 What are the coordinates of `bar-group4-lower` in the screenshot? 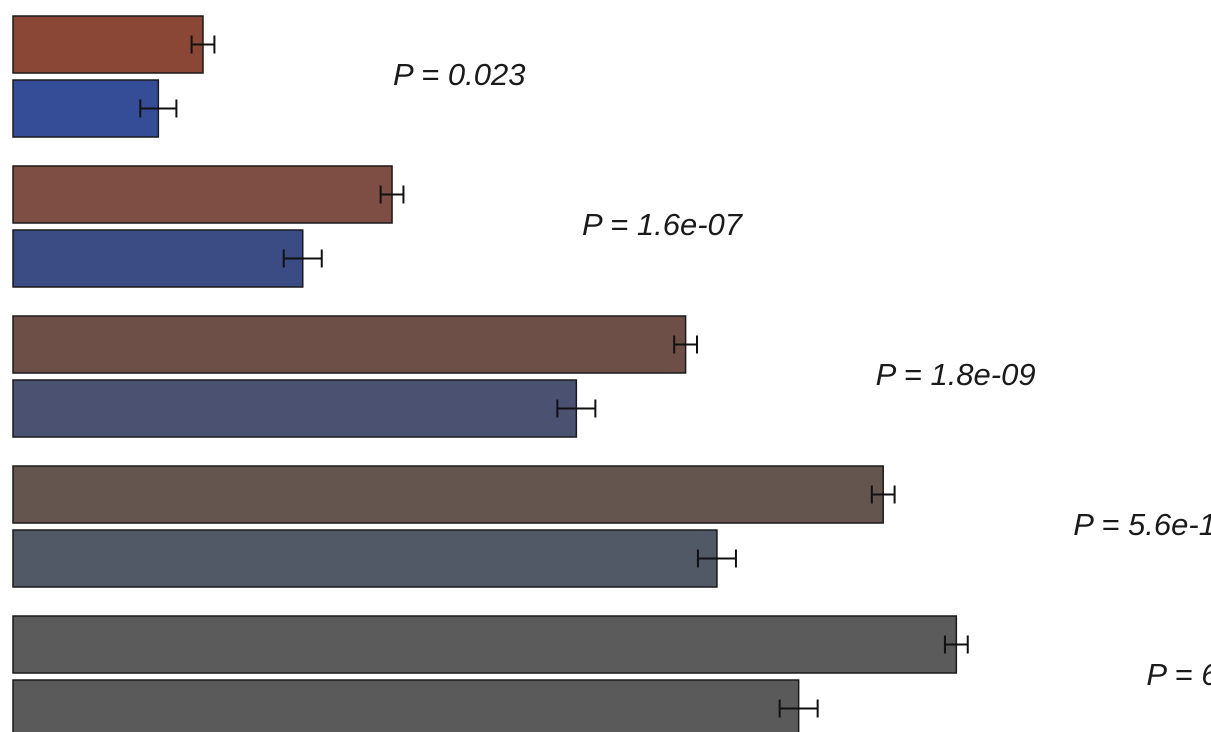 It's located at (365, 558).